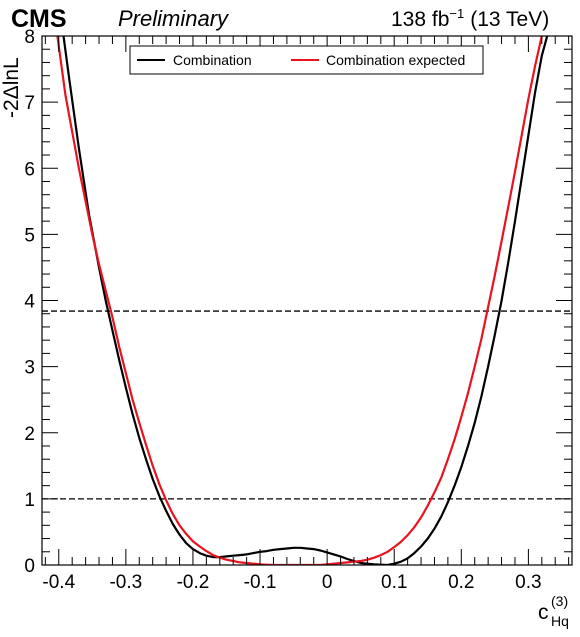  What do you see at coordinates (461, 582) in the screenshot?
I see `x-tick-label: 0.2` at bounding box center [461, 582].